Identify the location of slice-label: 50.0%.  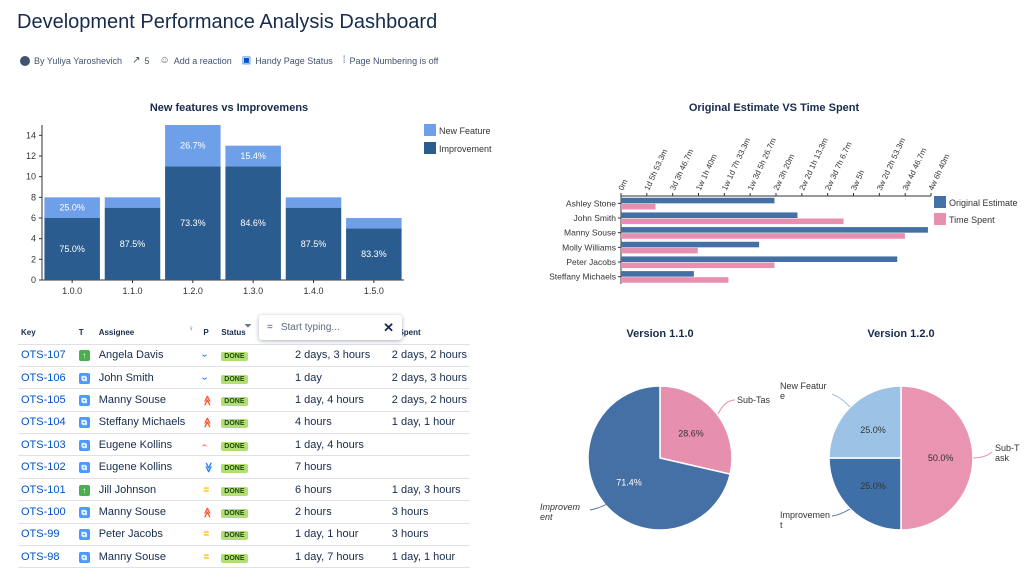
(941, 458).